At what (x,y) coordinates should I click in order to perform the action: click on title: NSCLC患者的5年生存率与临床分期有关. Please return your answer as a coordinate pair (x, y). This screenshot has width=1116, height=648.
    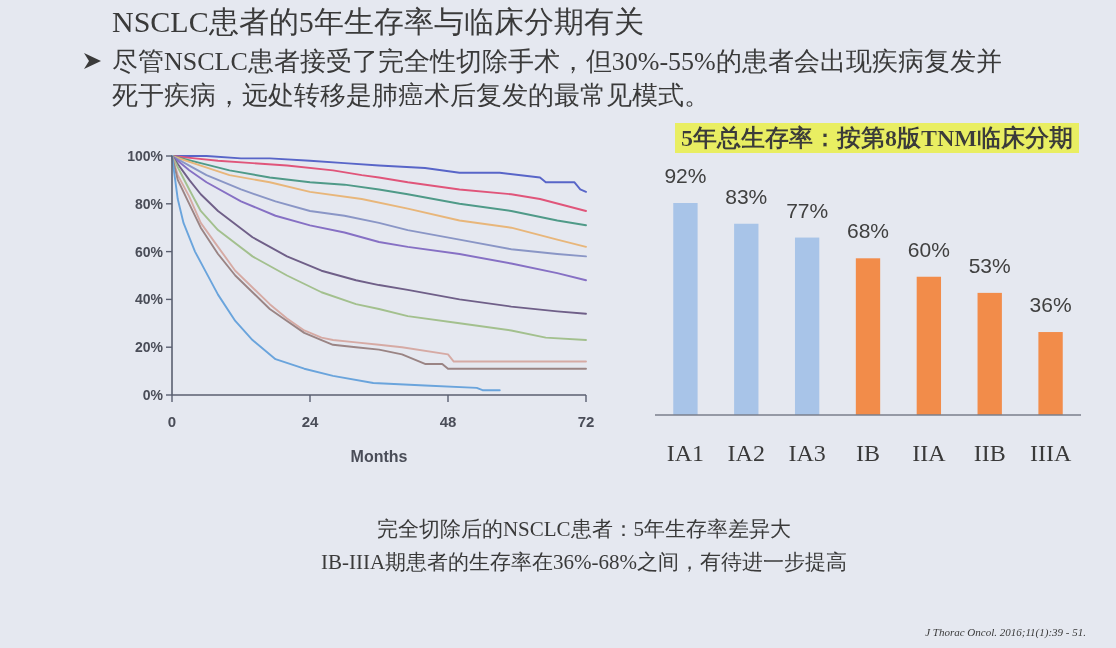
    Looking at the image, I should click on (378, 21).